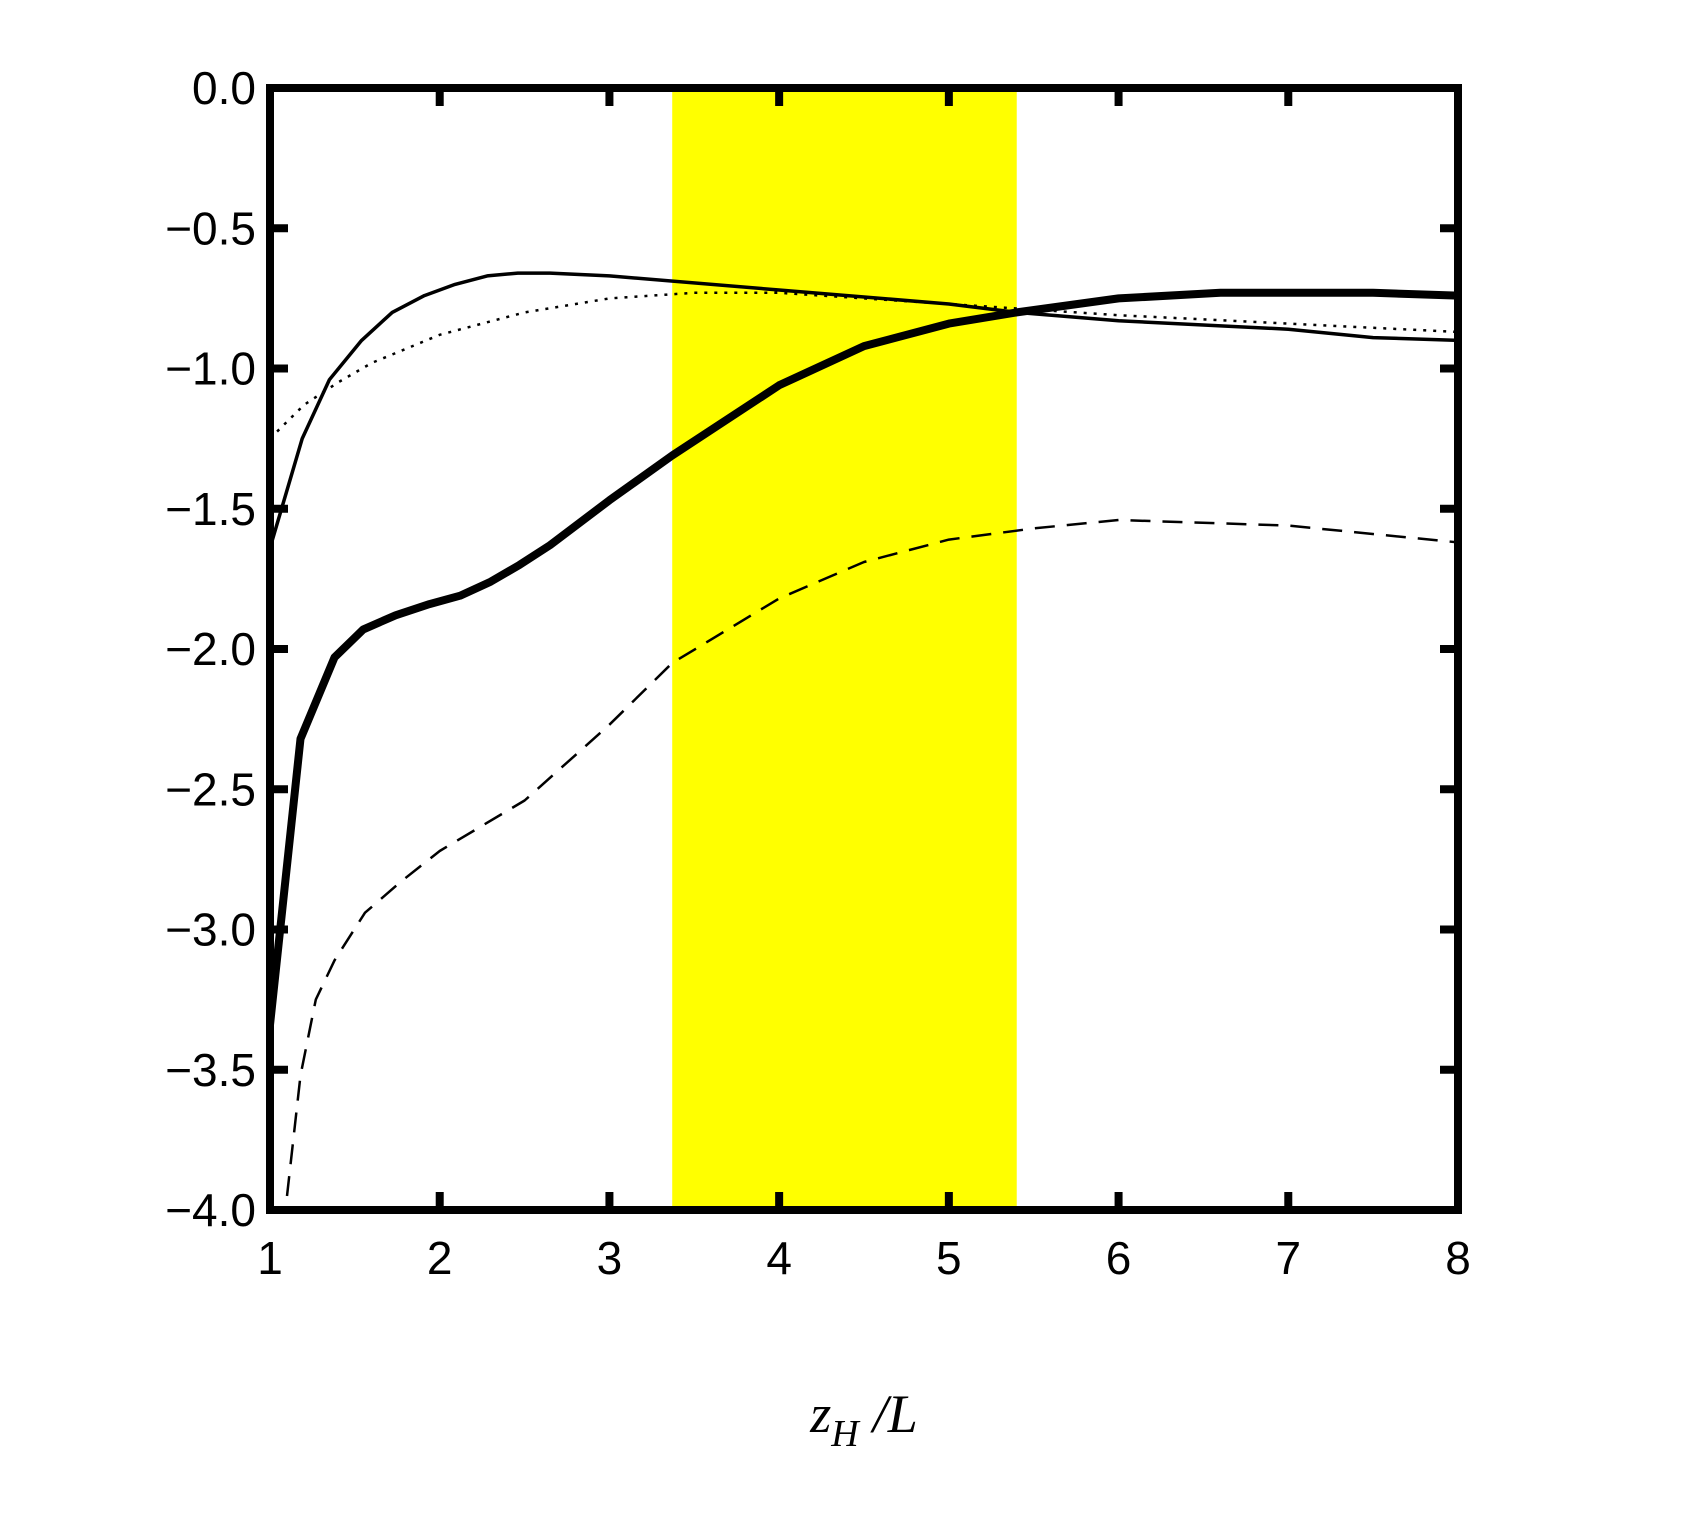 This screenshot has height=1537, width=1687. Describe the element at coordinates (844, 649) in the screenshot. I see `highlight-band` at that location.